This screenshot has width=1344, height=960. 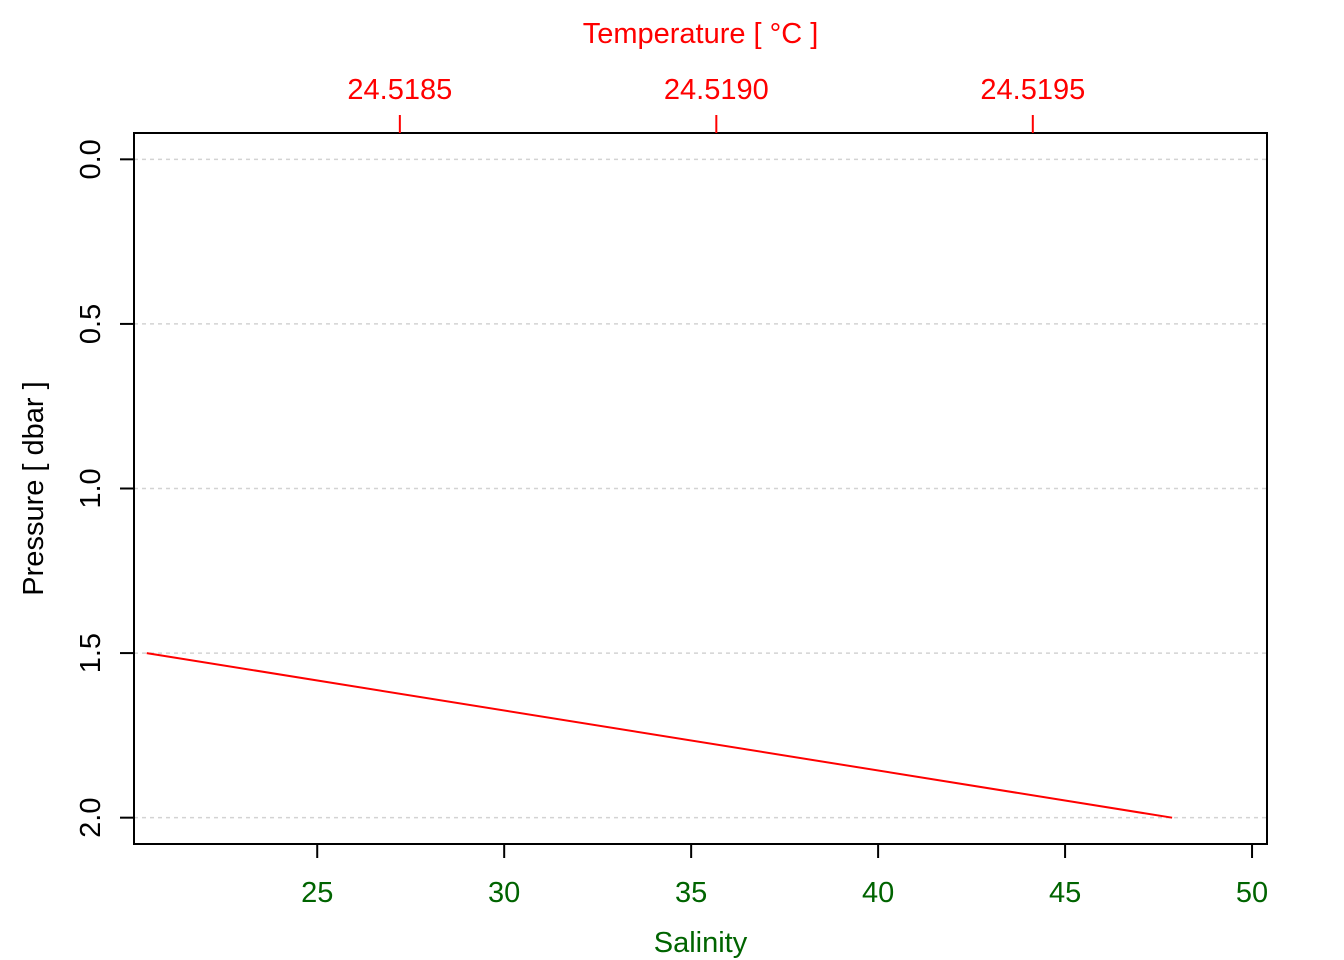 What do you see at coordinates (504, 893) in the screenshot?
I see `salinity-tick-label: 30` at bounding box center [504, 893].